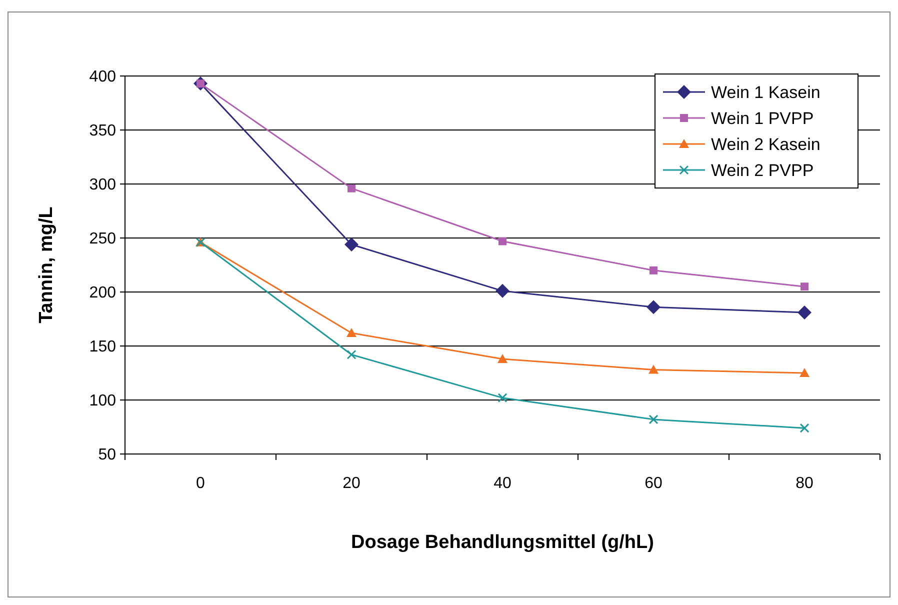 This screenshot has width=898, height=605. What do you see at coordinates (102, 77) in the screenshot?
I see `y-tick-label: 400` at bounding box center [102, 77].